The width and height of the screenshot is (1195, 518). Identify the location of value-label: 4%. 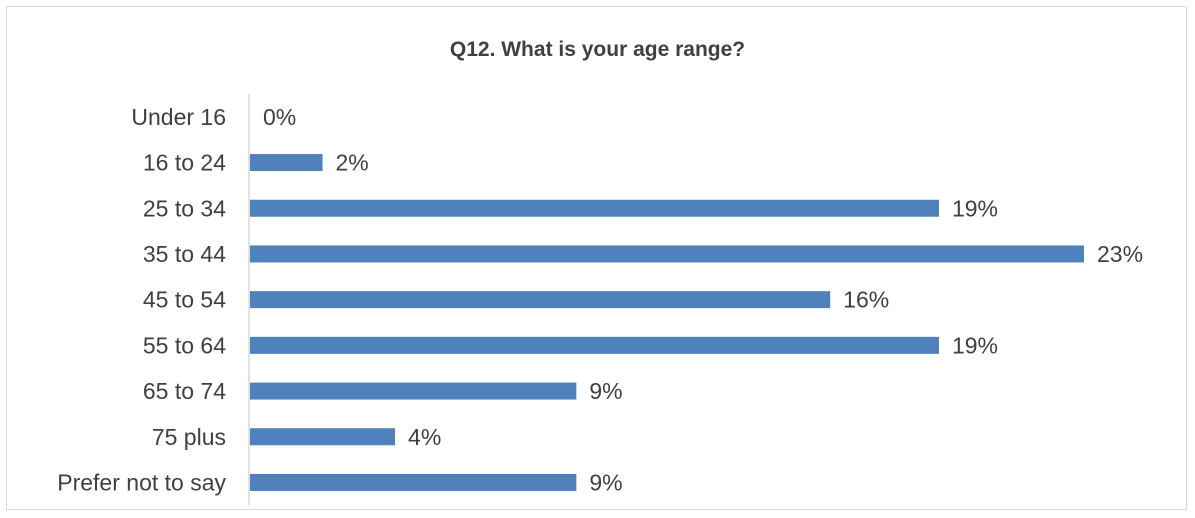
(424, 437).